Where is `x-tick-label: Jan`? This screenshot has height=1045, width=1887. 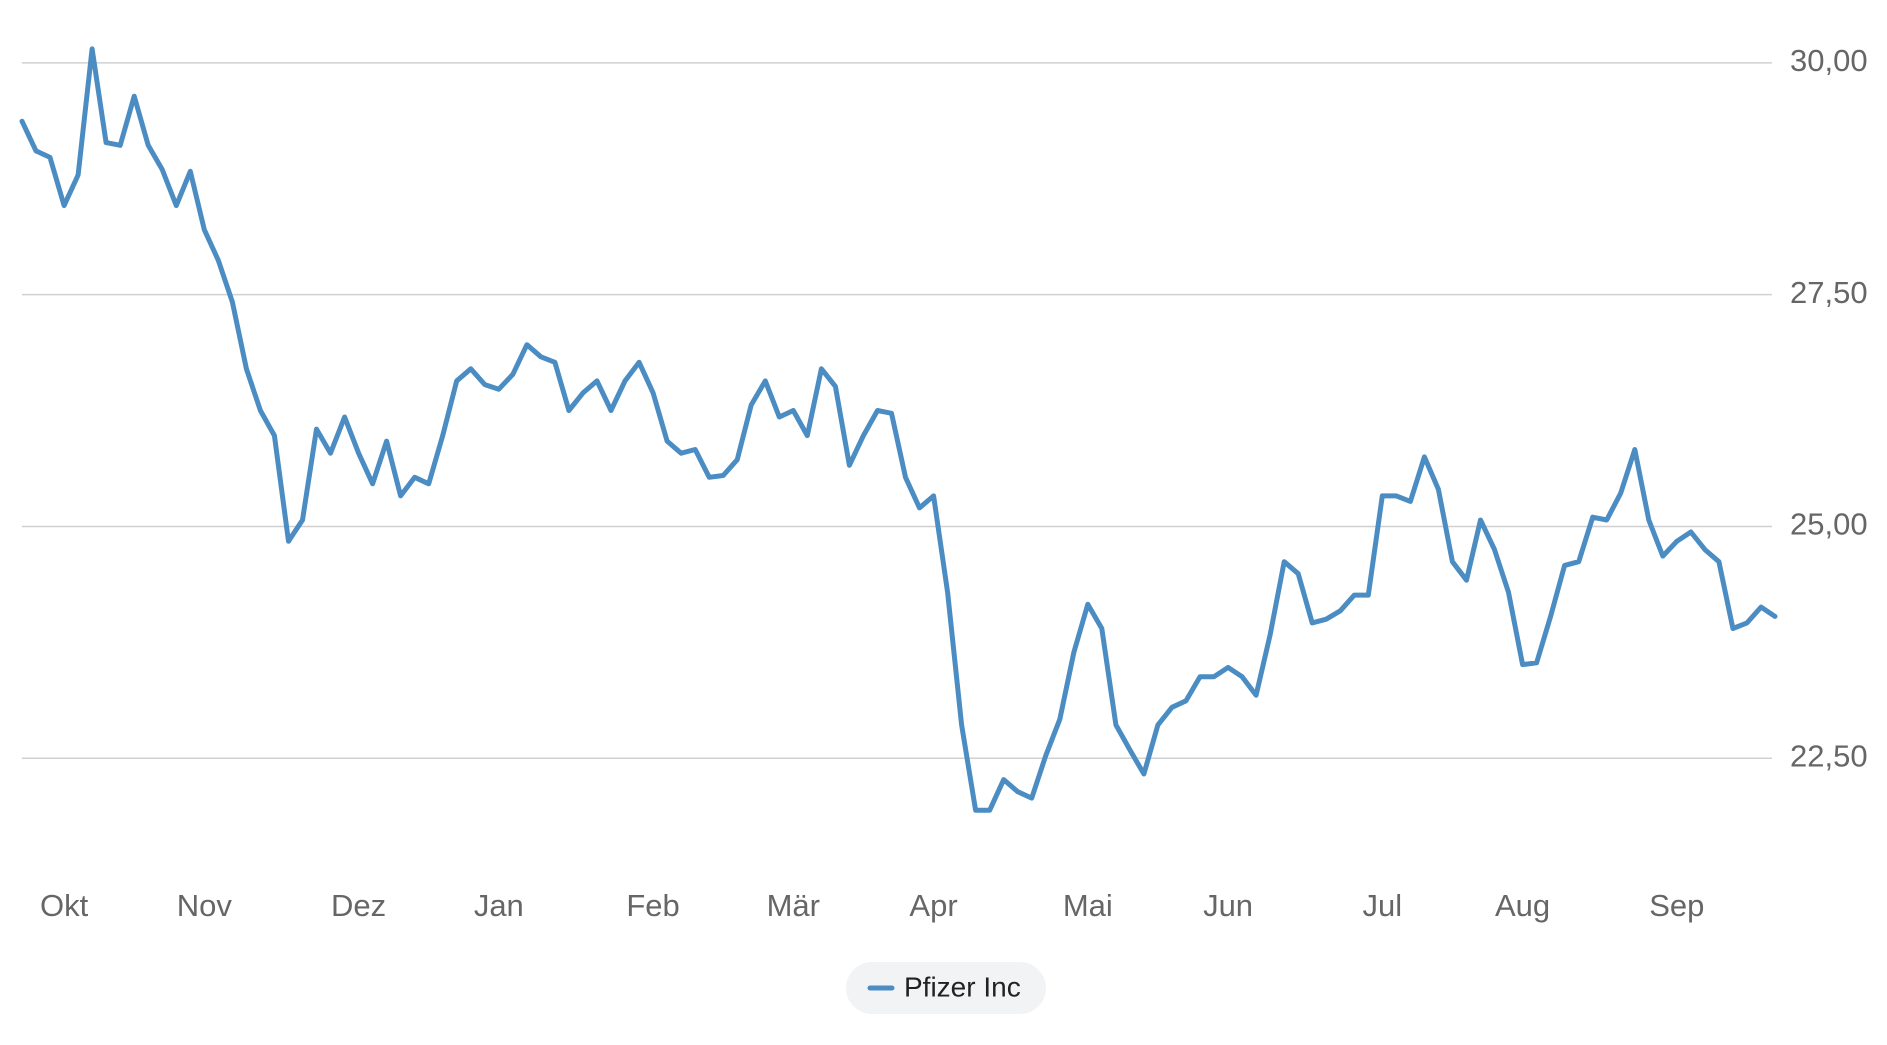
x-tick-label: Jan is located at coordinates (499, 905).